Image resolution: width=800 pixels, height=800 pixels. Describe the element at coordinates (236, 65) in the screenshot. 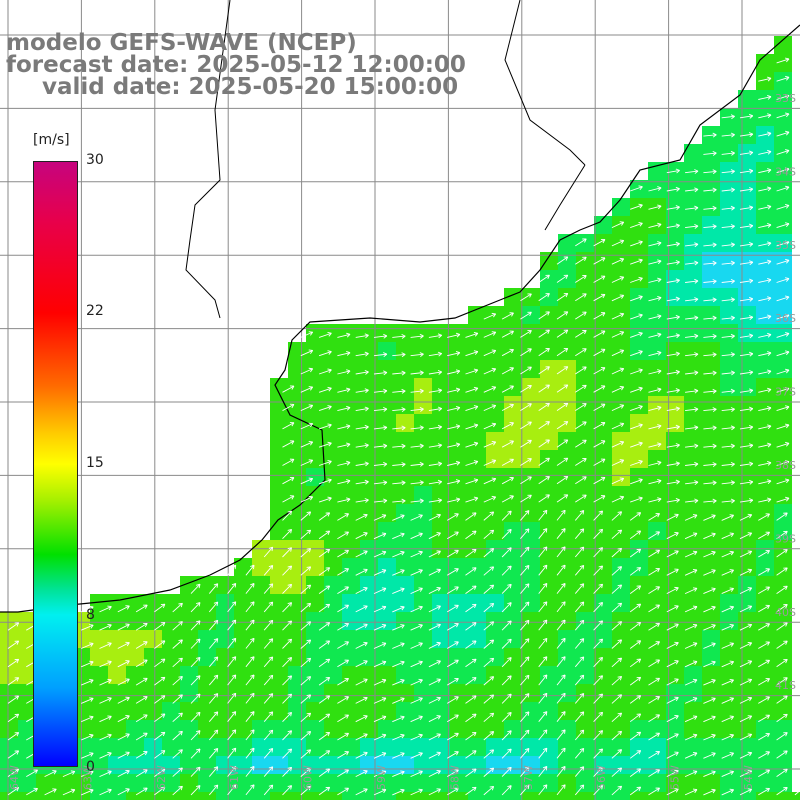

I see `forecast-date: forecast date: 2025-05-12 12:00:00` at that location.